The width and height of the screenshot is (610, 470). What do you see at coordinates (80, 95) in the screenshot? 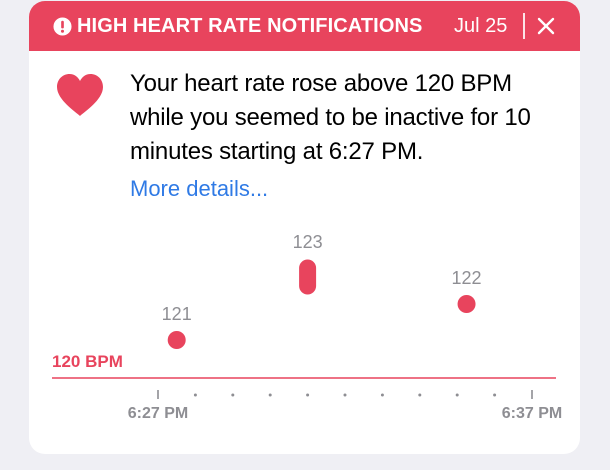
I see `heart-icon` at bounding box center [80, 95].